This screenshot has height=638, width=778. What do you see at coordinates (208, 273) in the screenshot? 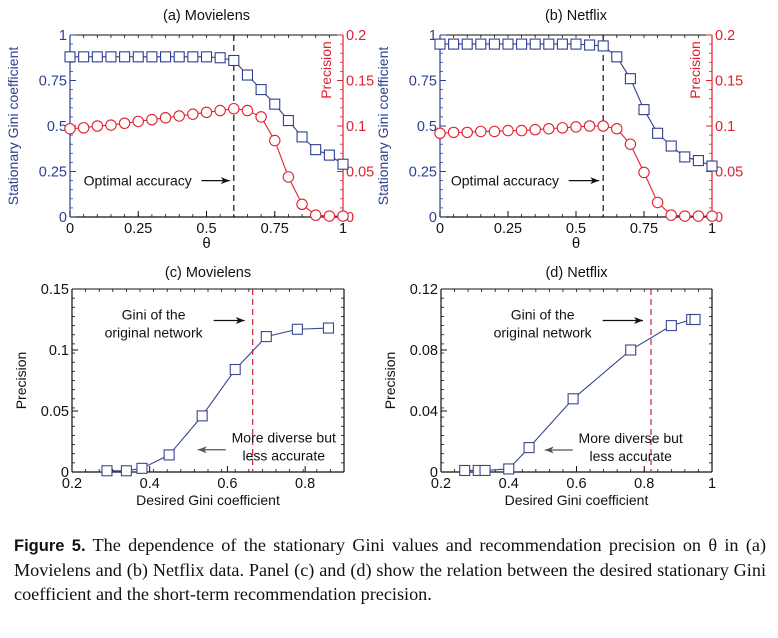
I see `panel-title: (c) Movielens` at bounding box center [208, 273].